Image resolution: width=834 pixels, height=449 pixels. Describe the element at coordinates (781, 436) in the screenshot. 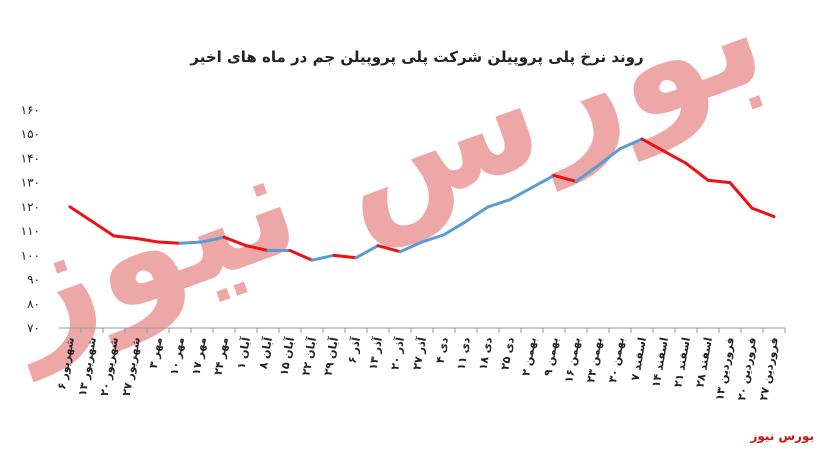

I see `source: بورس نیوز` at that location.